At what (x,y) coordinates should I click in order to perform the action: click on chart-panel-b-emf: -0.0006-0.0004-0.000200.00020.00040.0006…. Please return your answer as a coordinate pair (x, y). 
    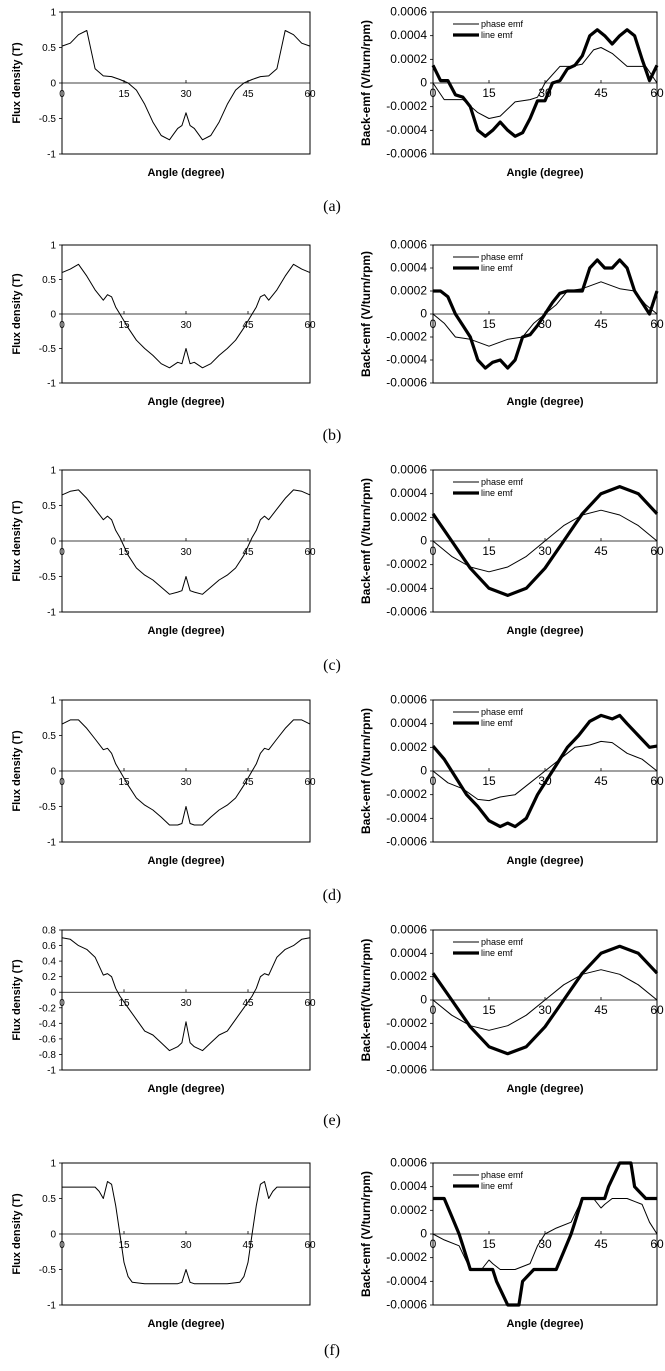
    Looking at the image, I should click on (511, 323).